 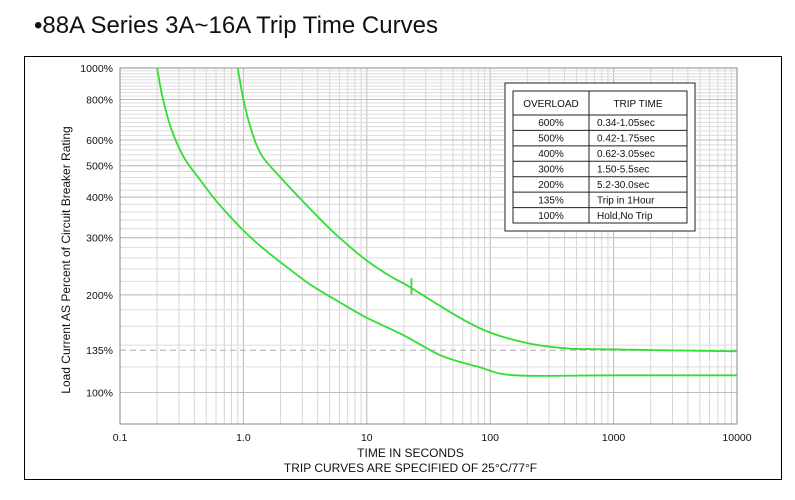 I want to click on table-cell-overload: 100%, so click(x=551, y=216).